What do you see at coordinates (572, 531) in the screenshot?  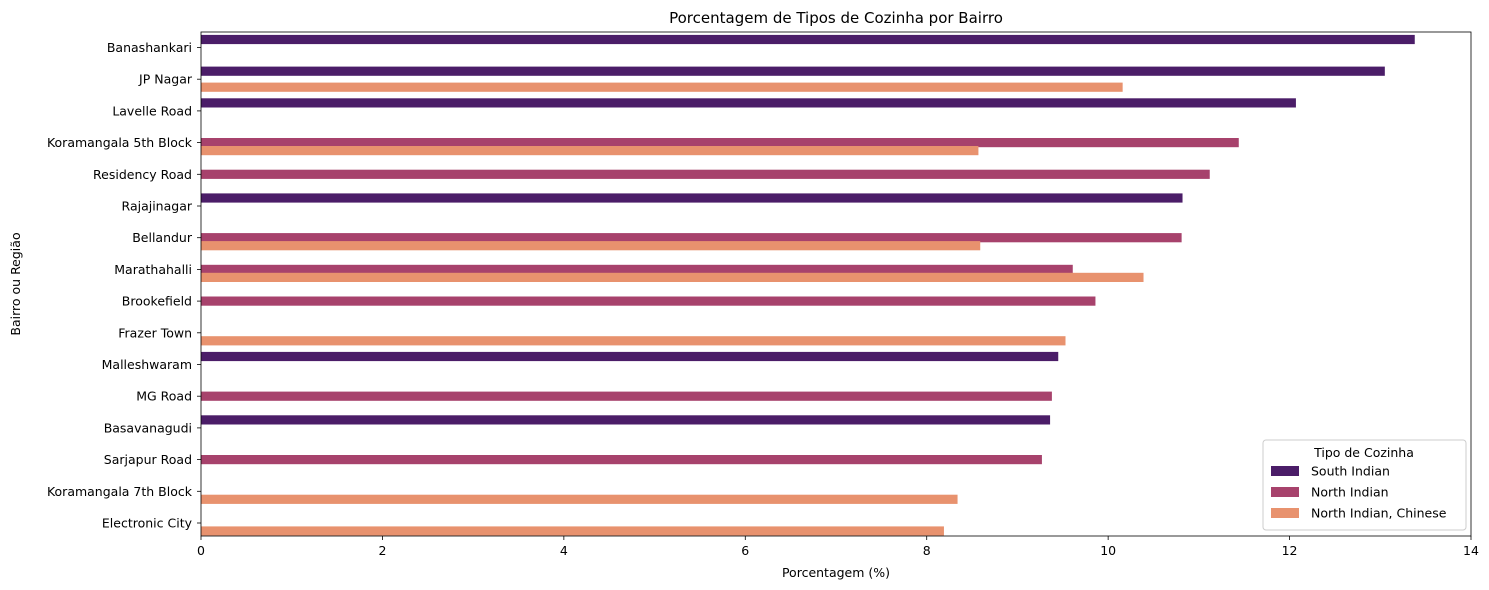 I see `bar-electronic-city-north-indian-chinese` at bounding box center [572, 531].